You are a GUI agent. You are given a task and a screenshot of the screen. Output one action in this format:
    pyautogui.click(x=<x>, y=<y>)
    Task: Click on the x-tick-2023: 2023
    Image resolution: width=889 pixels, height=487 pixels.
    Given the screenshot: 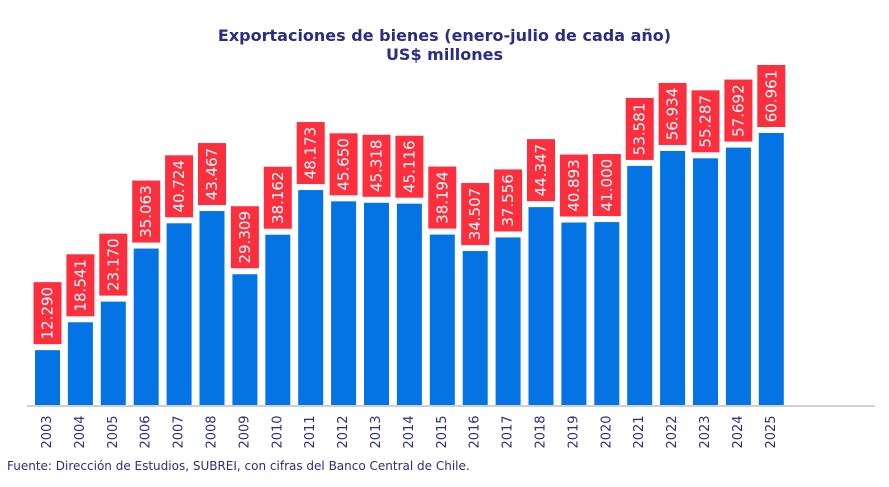 What is the action you would take?
    pyautogui.click(x=705, y=431)
    